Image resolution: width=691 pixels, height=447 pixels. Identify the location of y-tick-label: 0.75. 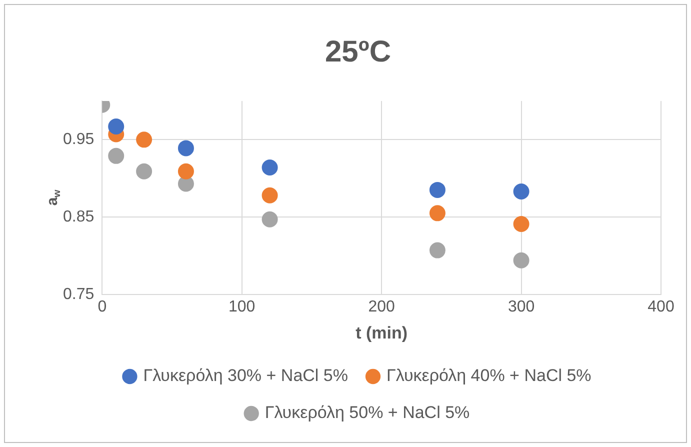
(78, 294).